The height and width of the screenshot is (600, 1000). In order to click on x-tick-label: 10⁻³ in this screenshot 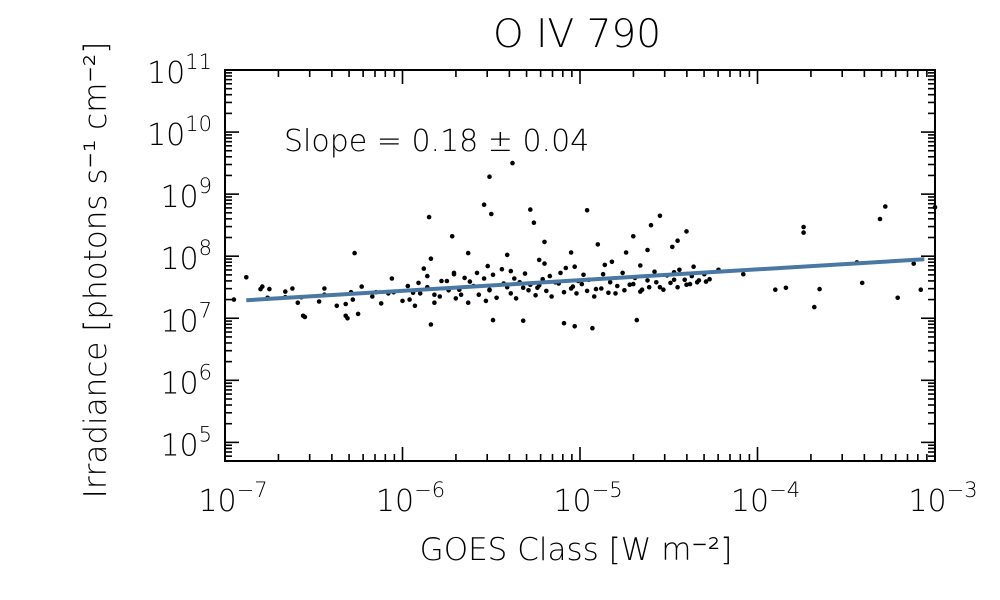, I will do `click(942, 498)`.